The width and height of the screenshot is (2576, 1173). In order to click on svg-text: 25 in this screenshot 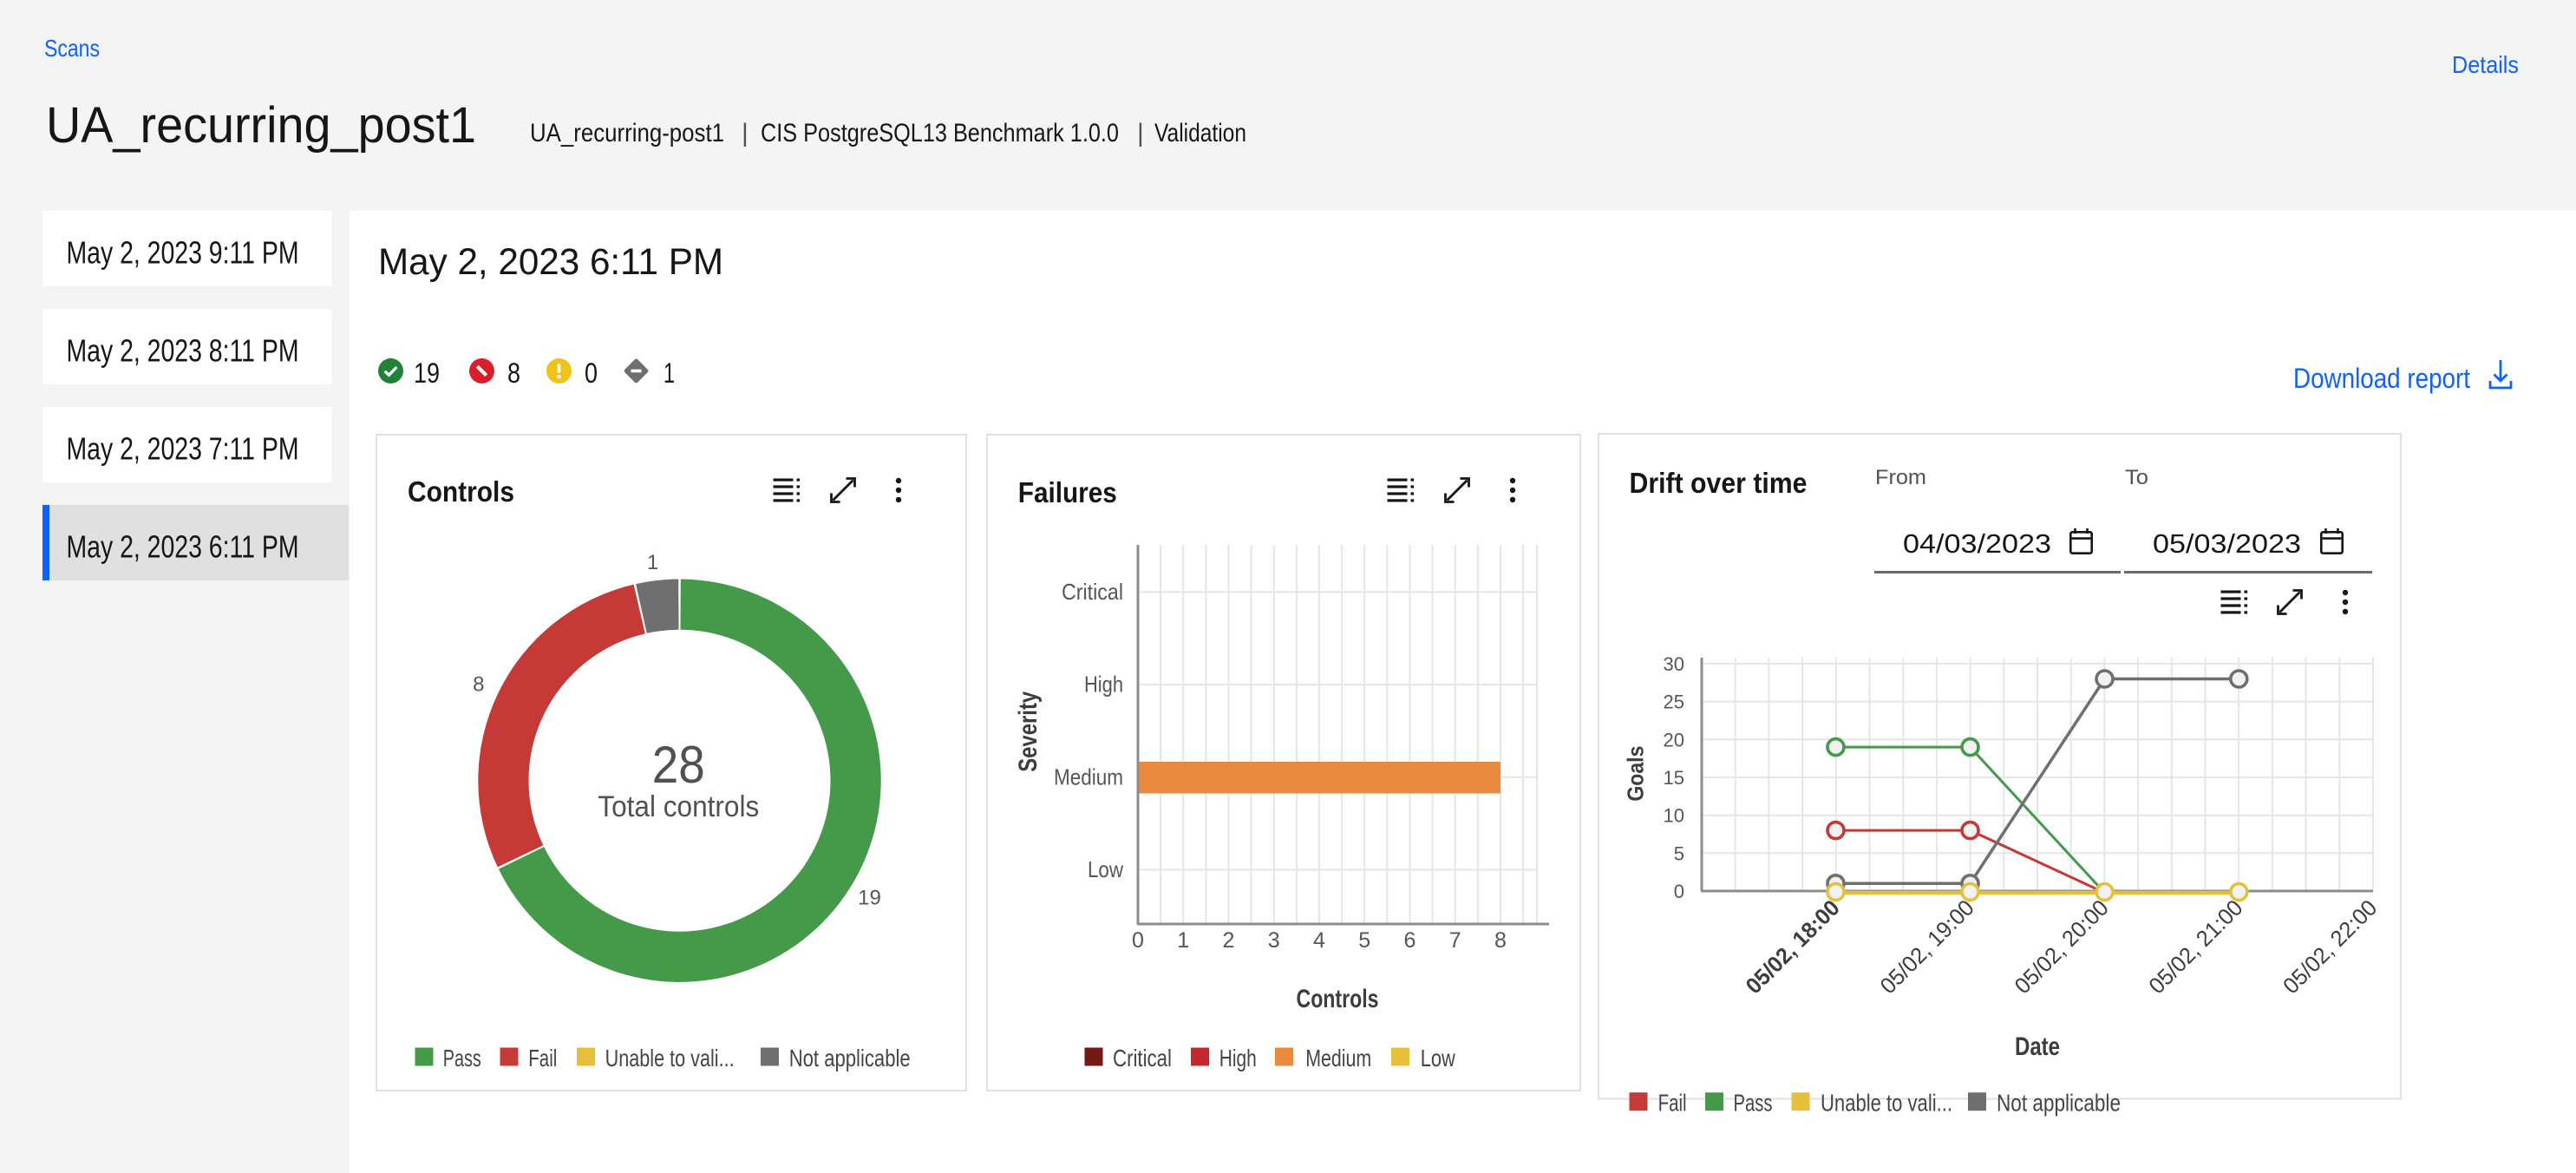, I will do `click(1674, 702)`.